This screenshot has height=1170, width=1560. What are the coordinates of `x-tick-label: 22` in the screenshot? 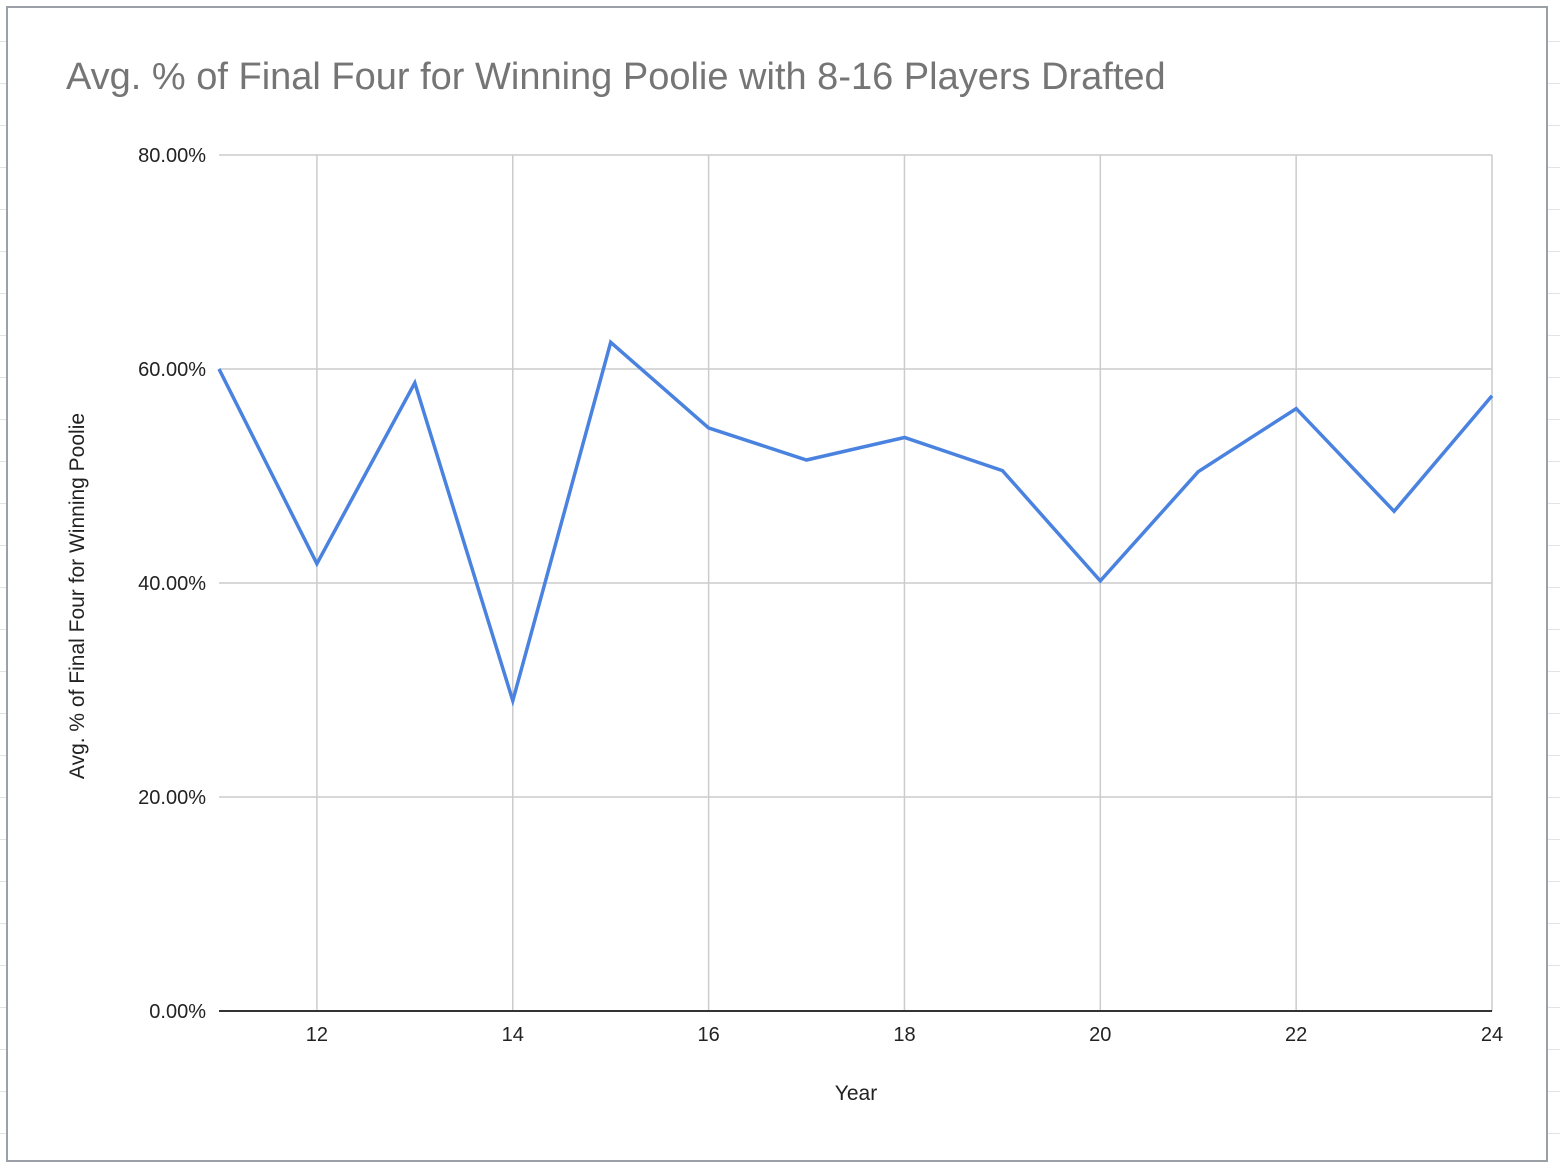 It's located at (1296, 1035).